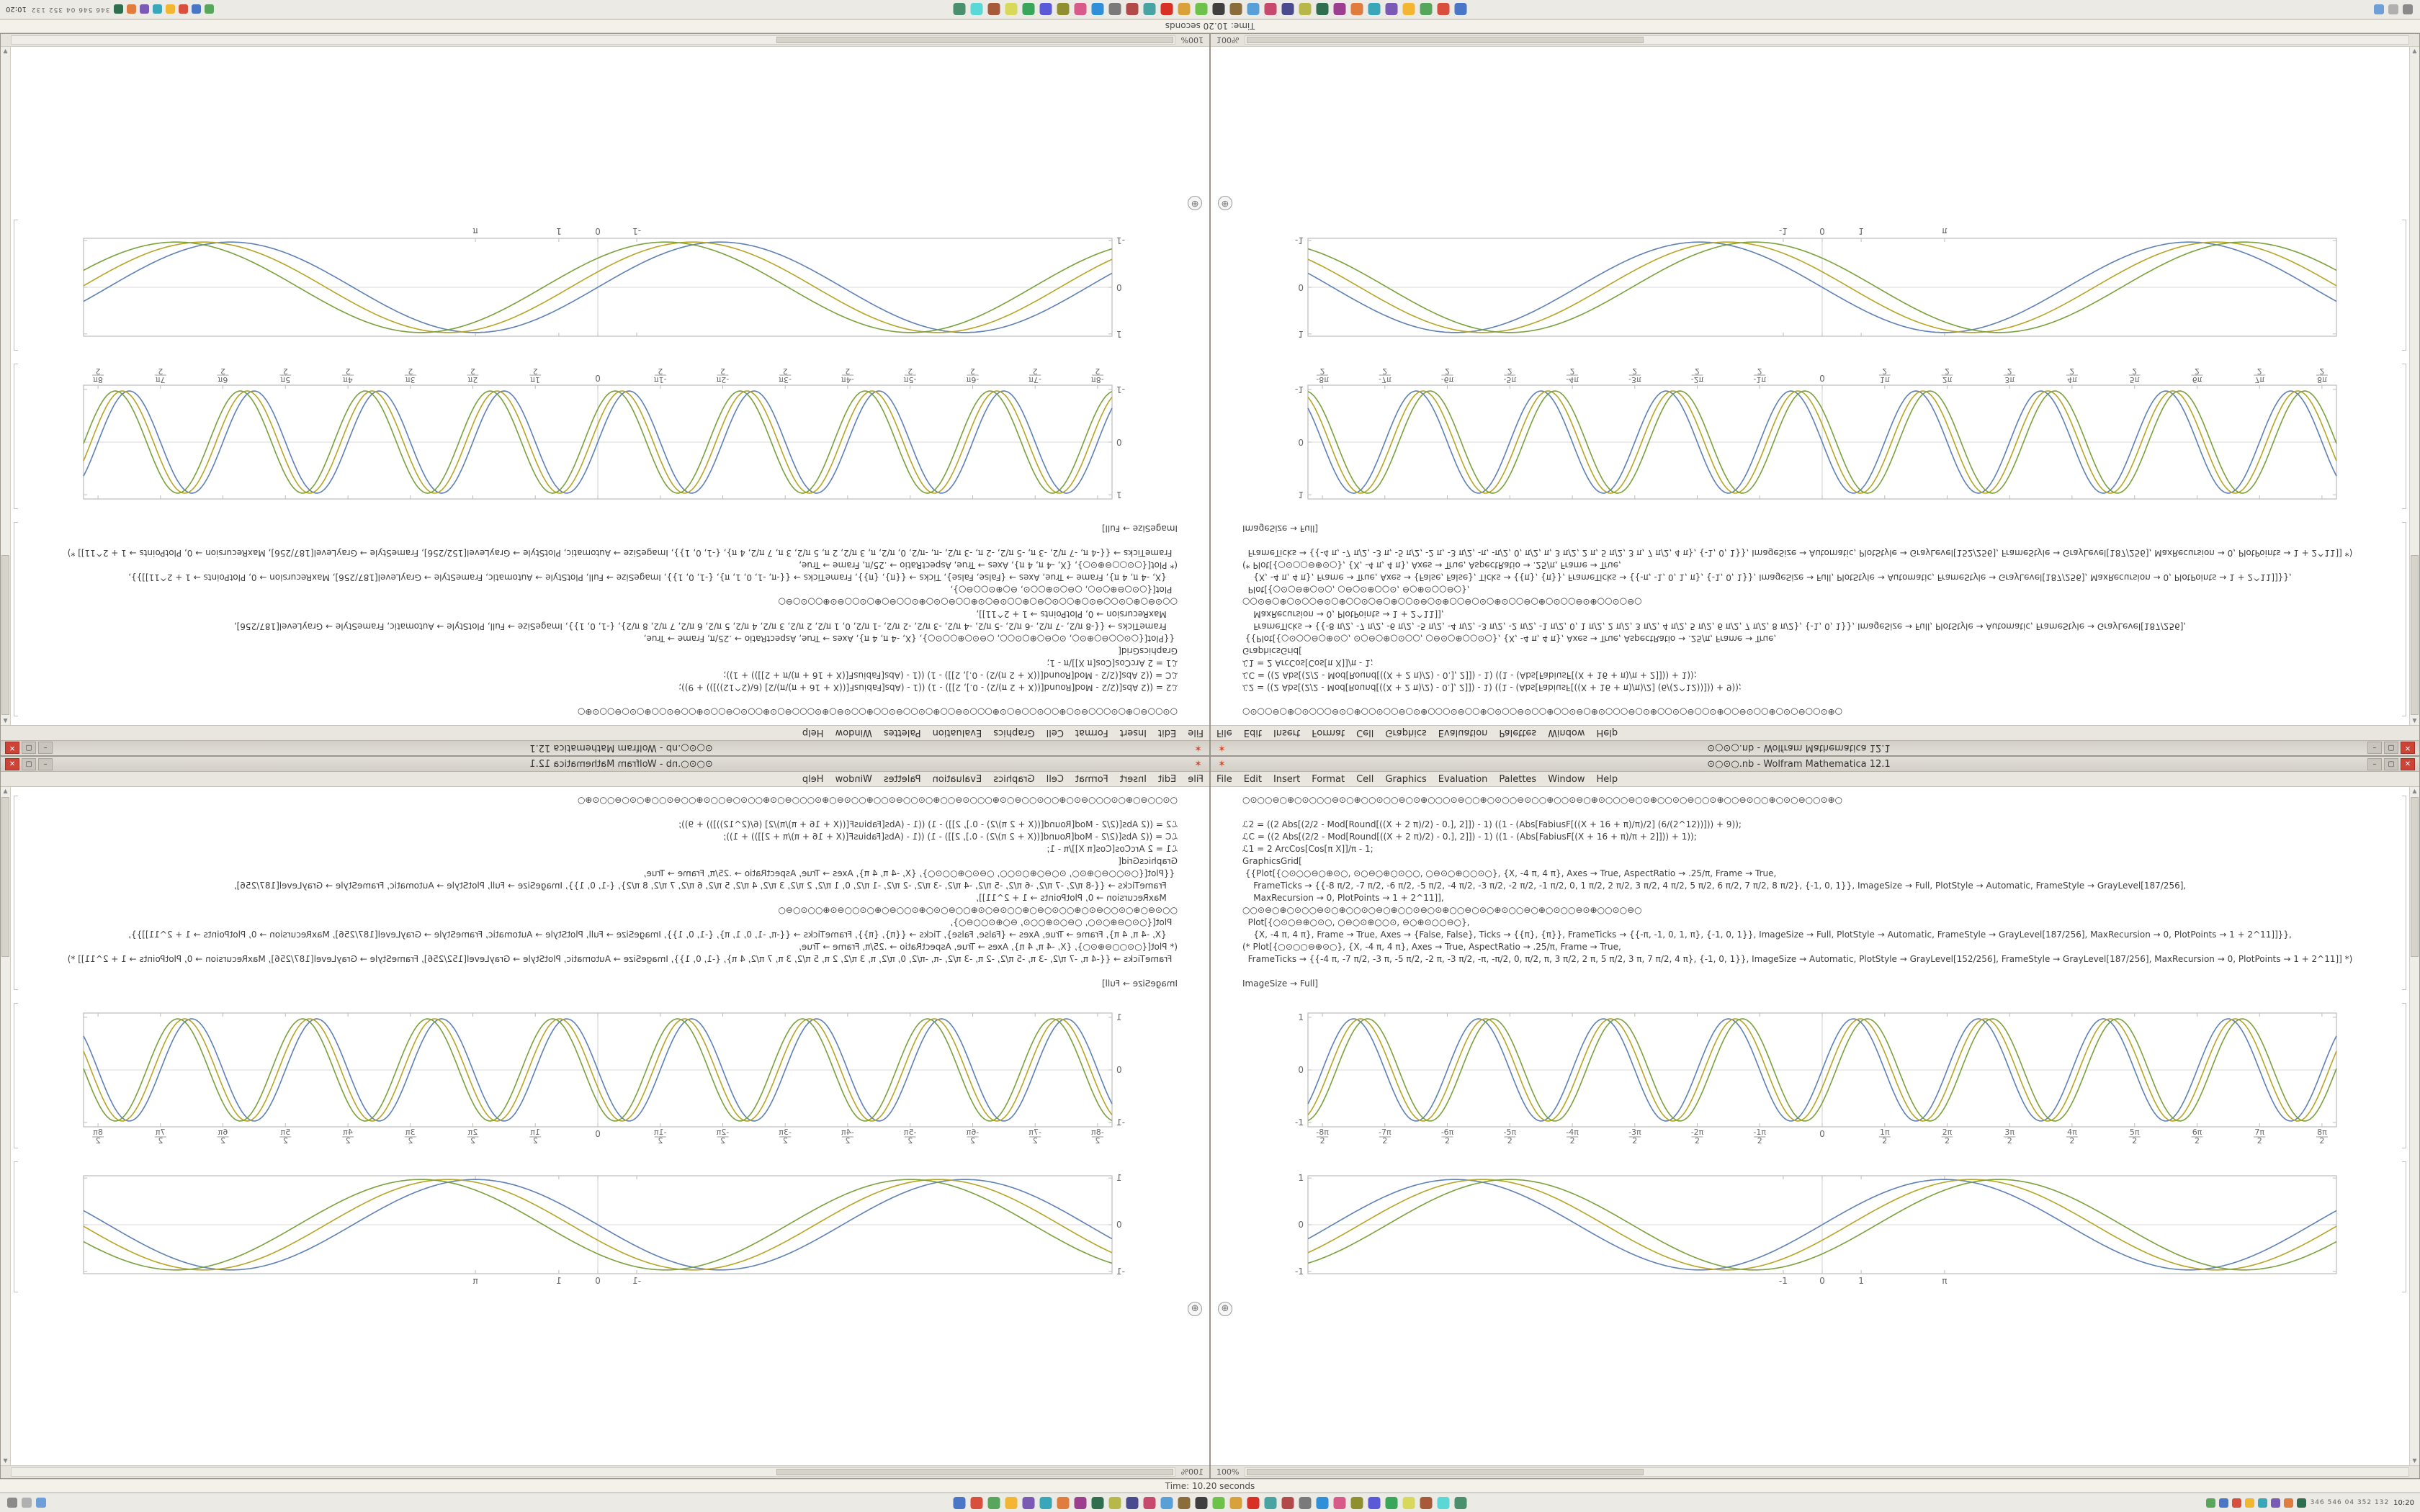 This screenshot has width=2420, height=1512. What do you see at coordinates (27, 1503) in the screenshot?
I see `taskbar-corner-widget` at bounding box center [27, 1503].